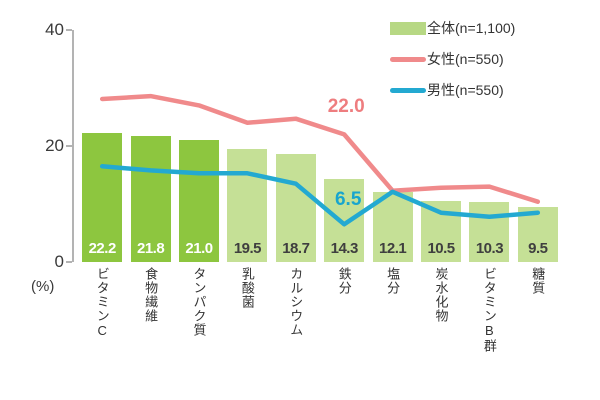 Image resolution: width=600 pixels, height=400 pixels. I want to click on category-label: 炭水化物, so click(441, 295).